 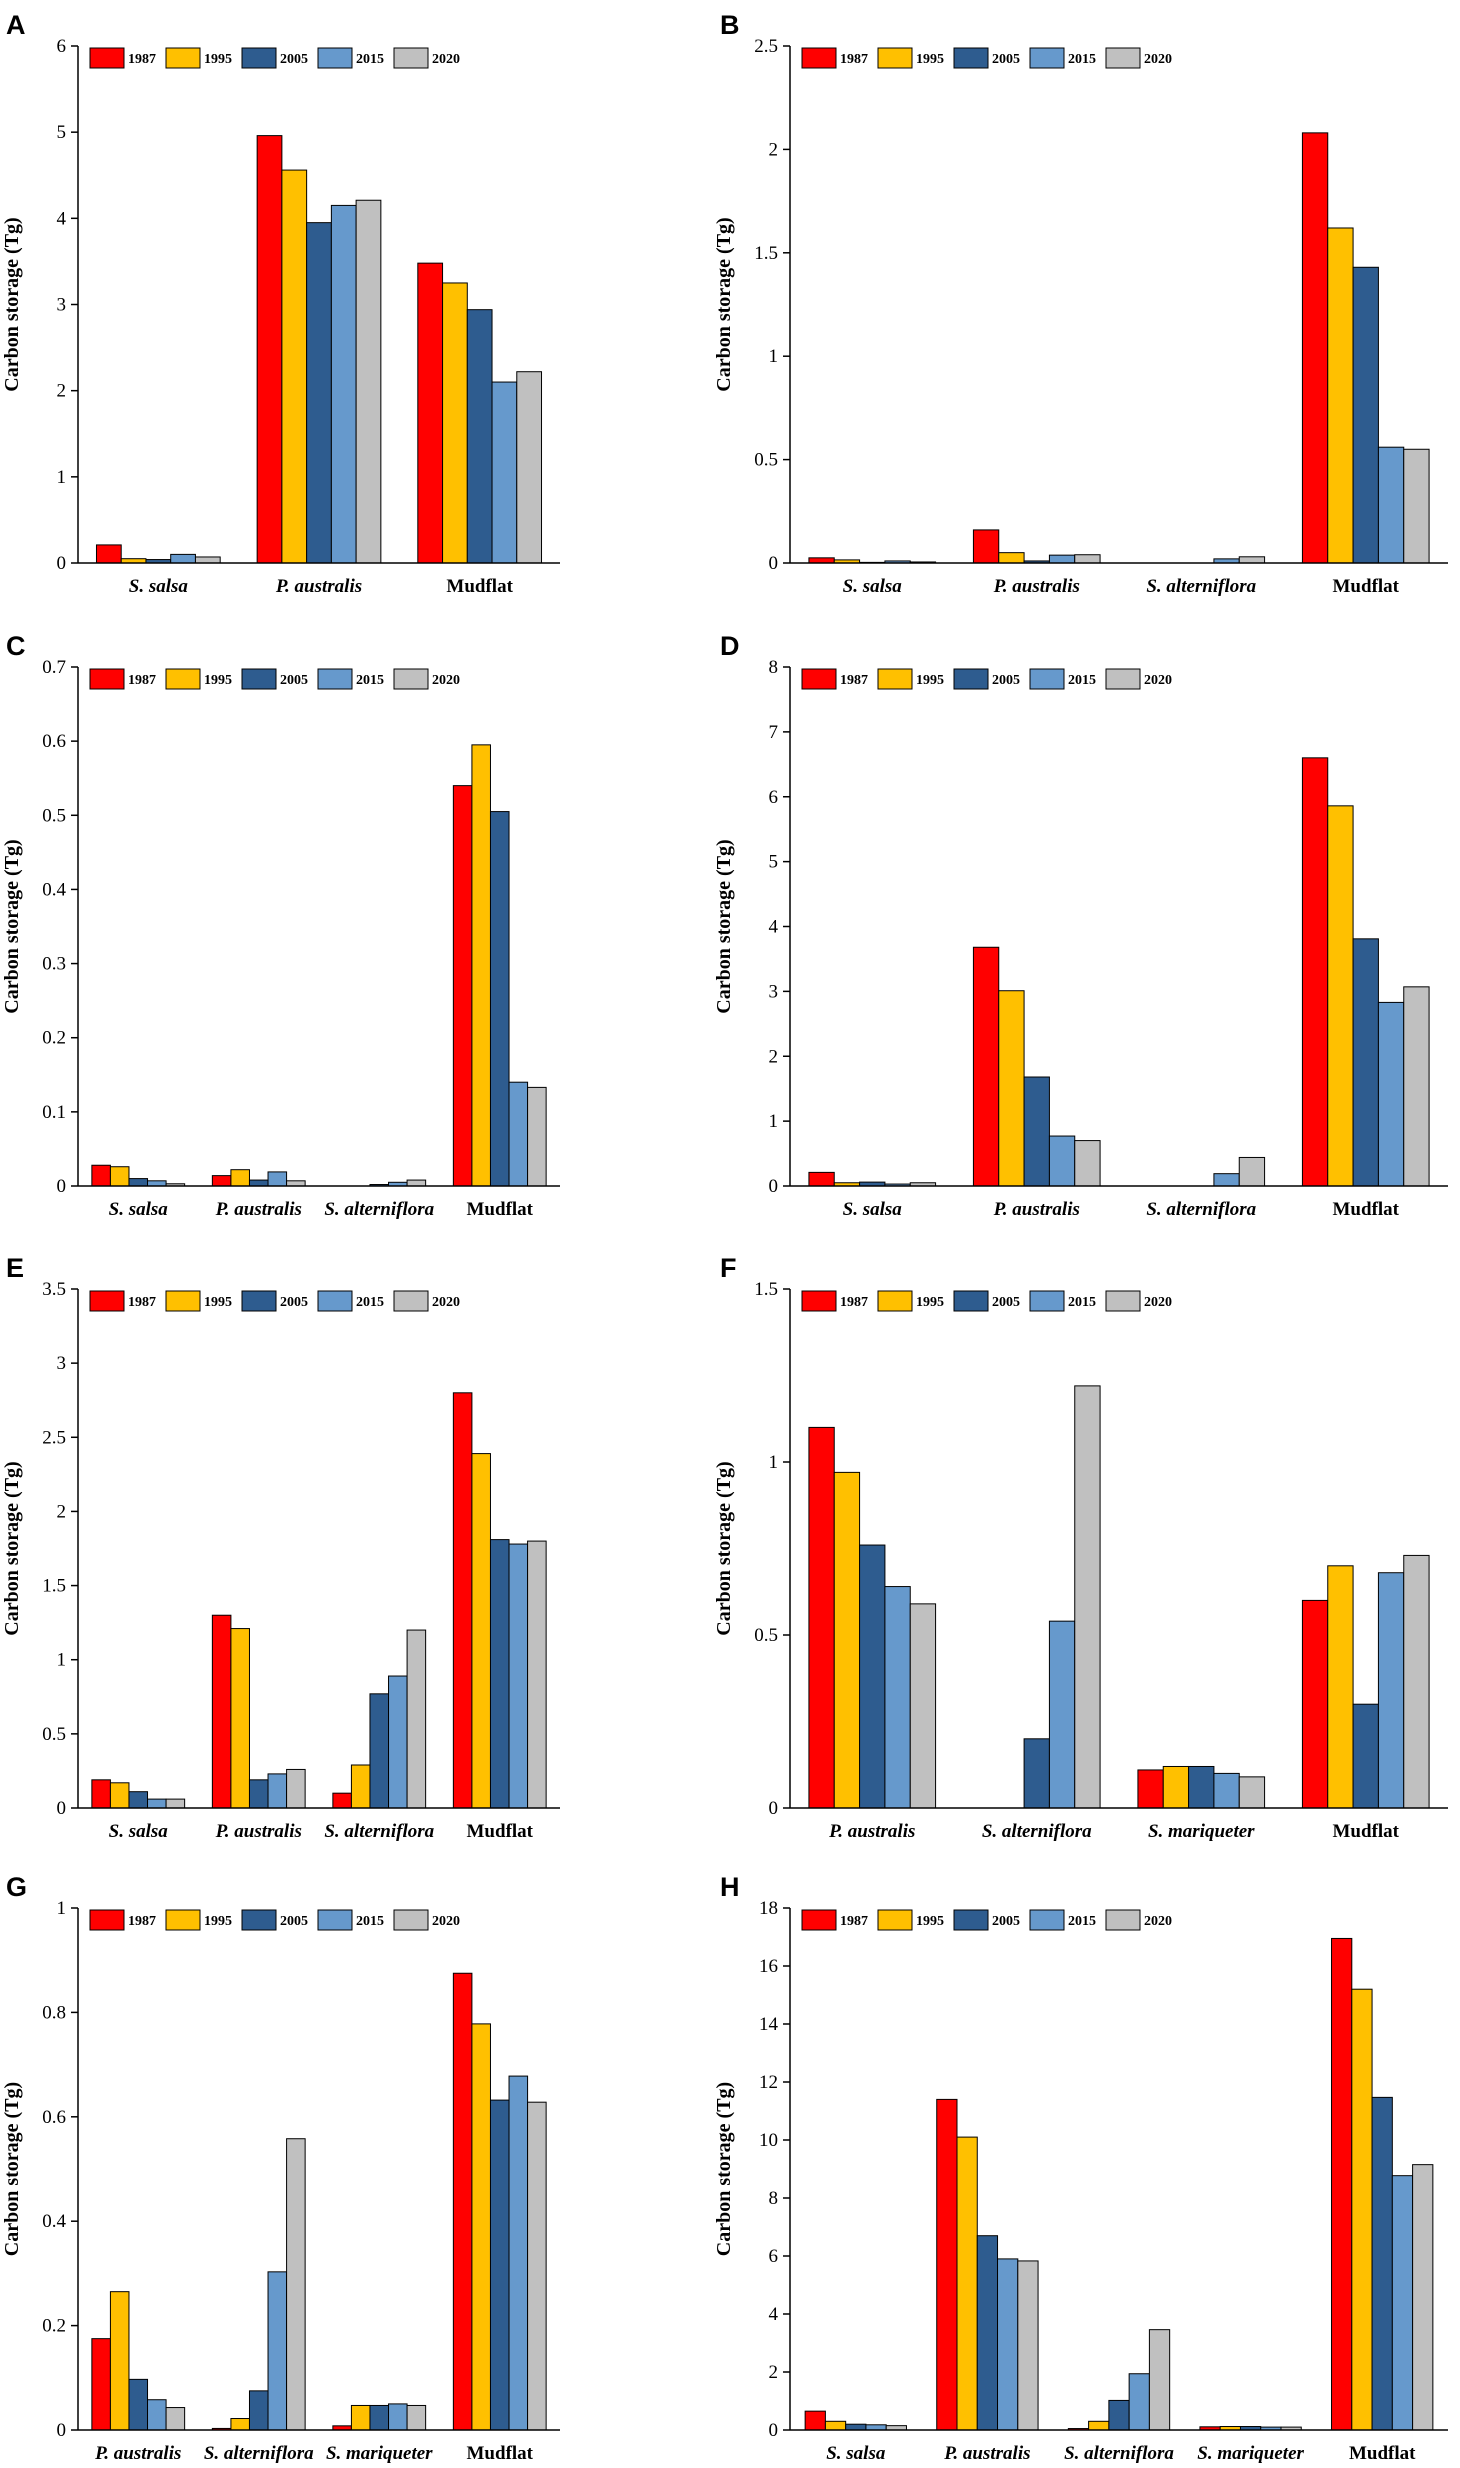 I want to click on x-category-label: P. australis, so click(x=1036, y=586).